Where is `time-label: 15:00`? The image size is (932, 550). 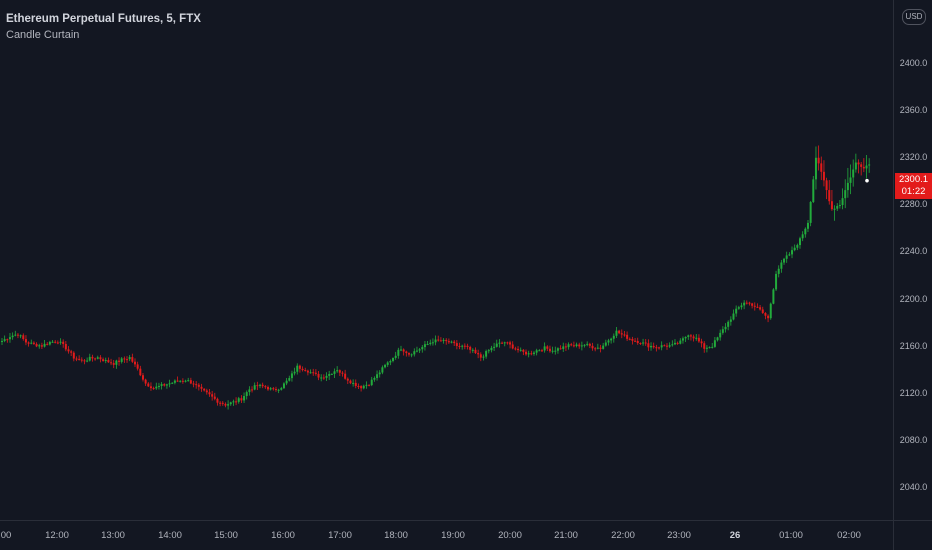 time-label: 15:00 is located at coordinates (226, 535).